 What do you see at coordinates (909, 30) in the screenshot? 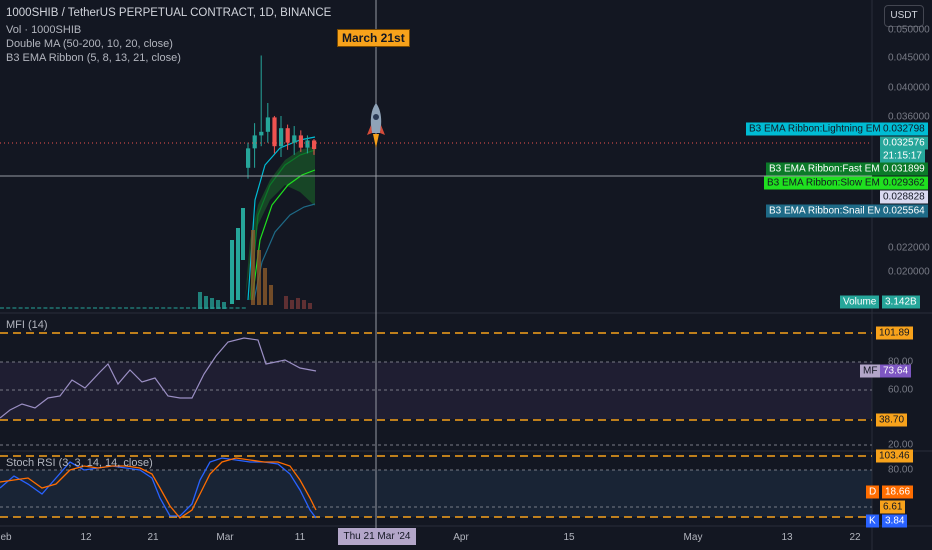
I see `price-tick: 0.050000` at bounding box center [909, 30].